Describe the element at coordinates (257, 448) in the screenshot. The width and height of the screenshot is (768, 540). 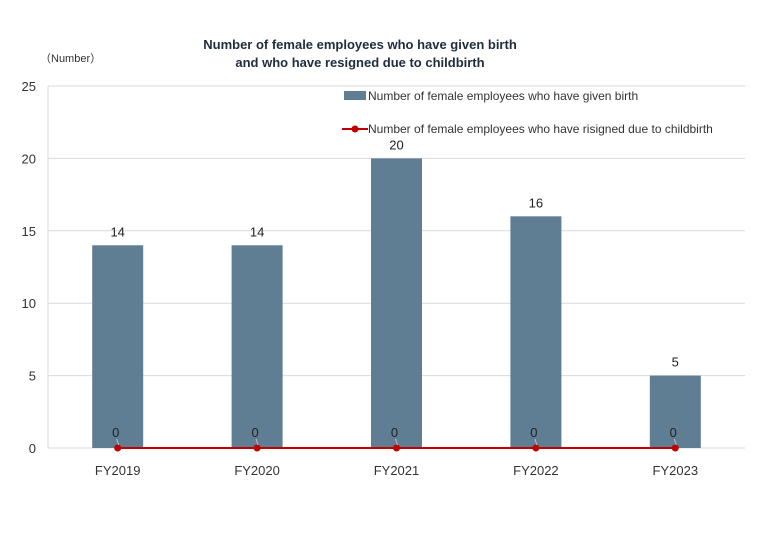
I see `line-point-FY2020` at that location.